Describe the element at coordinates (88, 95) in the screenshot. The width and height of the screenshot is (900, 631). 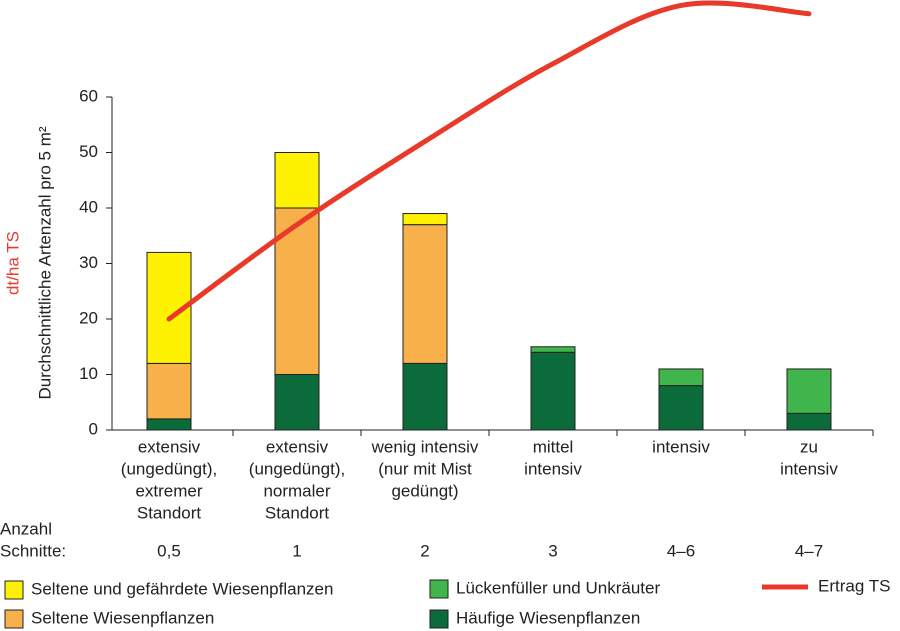
I see `y-tick-label: 60` at that location.